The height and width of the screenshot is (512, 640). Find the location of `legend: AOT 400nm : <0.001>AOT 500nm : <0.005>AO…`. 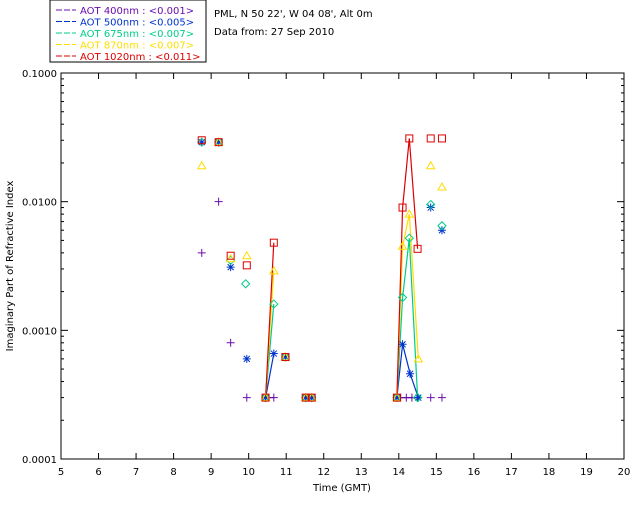

legend: AOT 400nm : <0.001>AOT 500nm : <0.005>AO… is located at coordinates (128, 31).